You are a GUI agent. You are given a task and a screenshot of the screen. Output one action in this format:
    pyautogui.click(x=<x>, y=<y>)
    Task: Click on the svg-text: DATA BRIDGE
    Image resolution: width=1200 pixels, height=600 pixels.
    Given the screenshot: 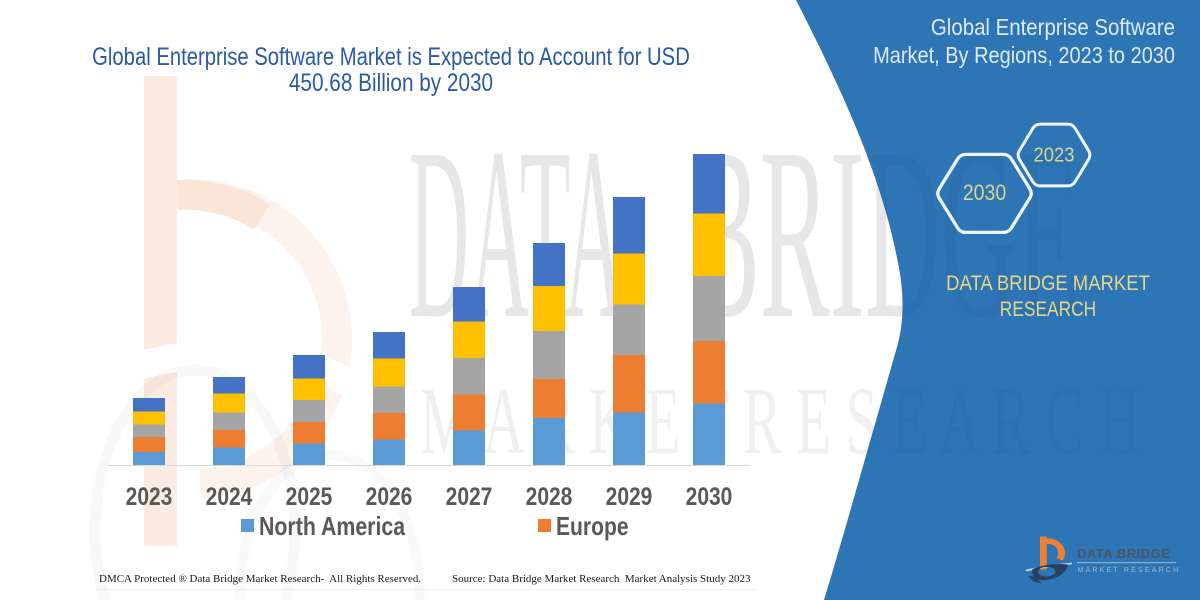 What is the action you would take?
    pyautogui.click(x=1123, y=553)
    